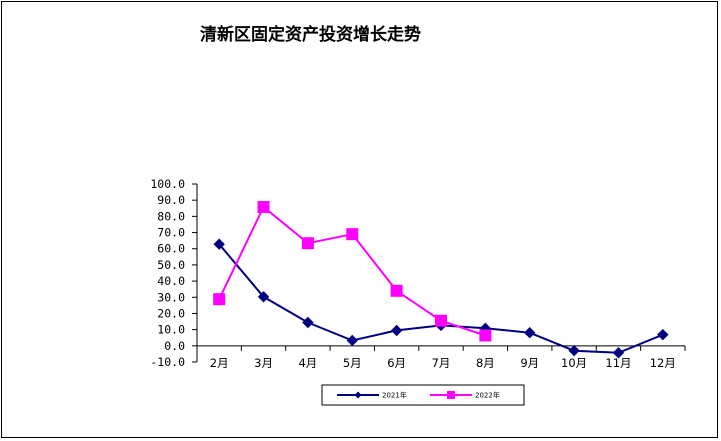  What do you see at coordinates (174, 346) in the screenshot?
I see `y-tick-label: 0.0` at bounding box center [174, 346].